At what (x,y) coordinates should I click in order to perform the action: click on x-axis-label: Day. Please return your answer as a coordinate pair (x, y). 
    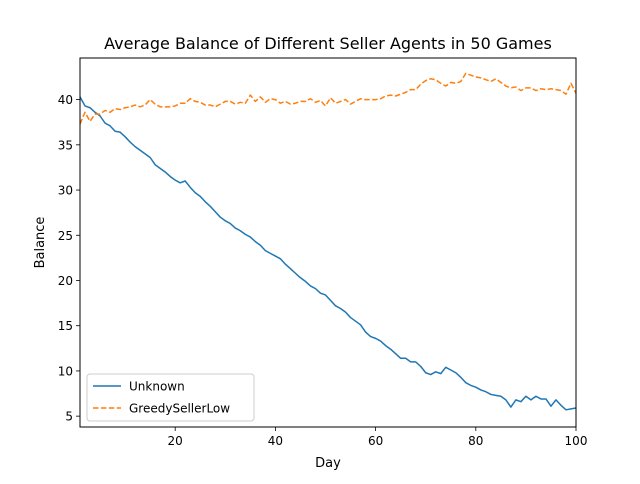
    Looking at the image, I should click on (328, 463).